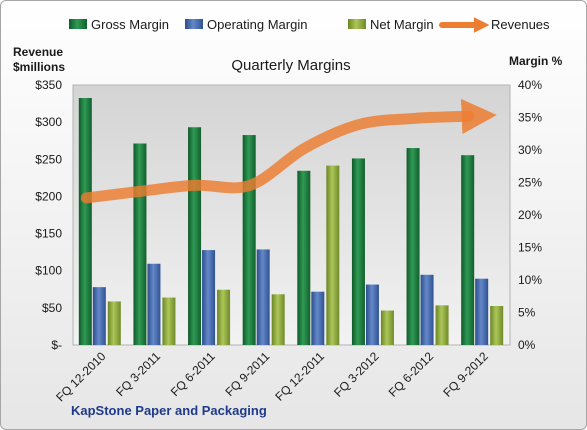 This screenshot has height=430, width=587. I want to click on right-tick-label: 25%, so click(530, 183).